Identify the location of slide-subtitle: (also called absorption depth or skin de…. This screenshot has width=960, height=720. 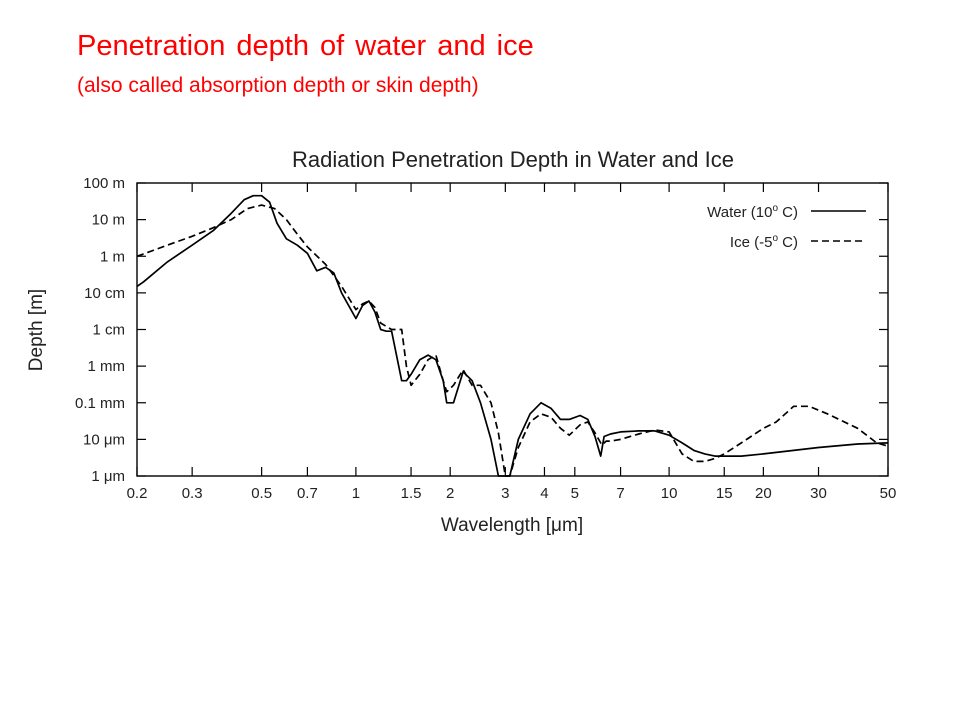
(278, 85).